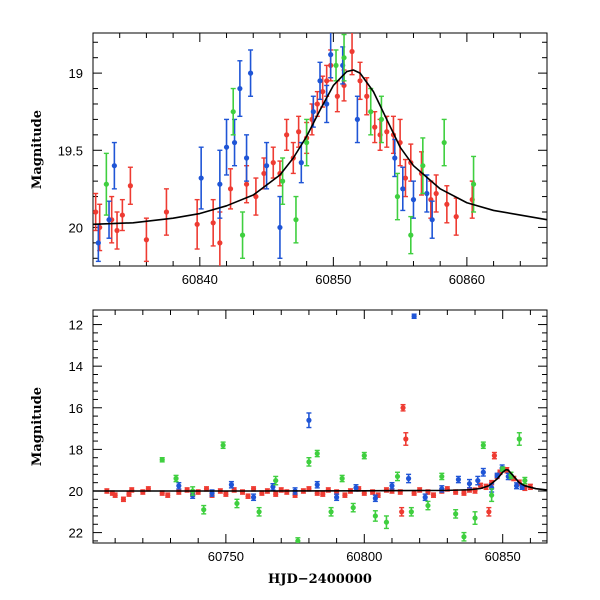 This screenshot has height=600, width=600. Describe the element at coordinates (76, 366) in the screenshot. I see `y-tick-label: 14` at that location.